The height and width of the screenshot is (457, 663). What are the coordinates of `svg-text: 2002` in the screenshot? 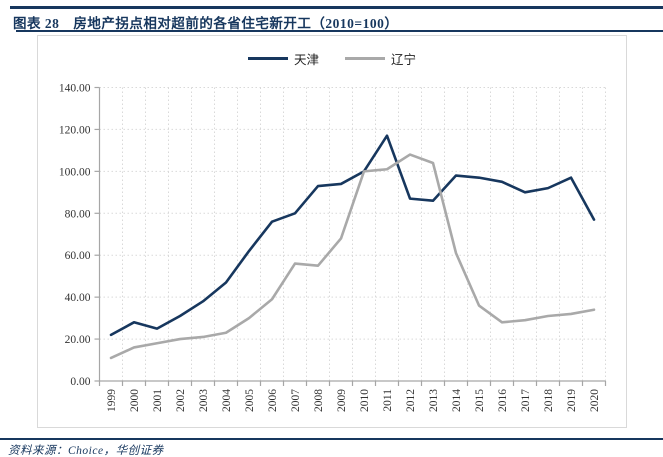 It's located at (181, 400).